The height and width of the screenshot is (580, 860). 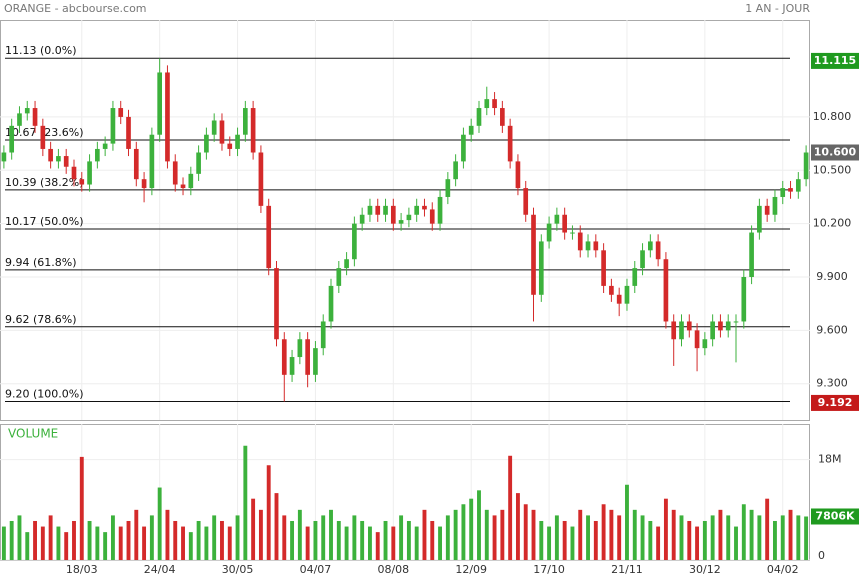 I want to click on price-marker, so click(x=835, y=152).